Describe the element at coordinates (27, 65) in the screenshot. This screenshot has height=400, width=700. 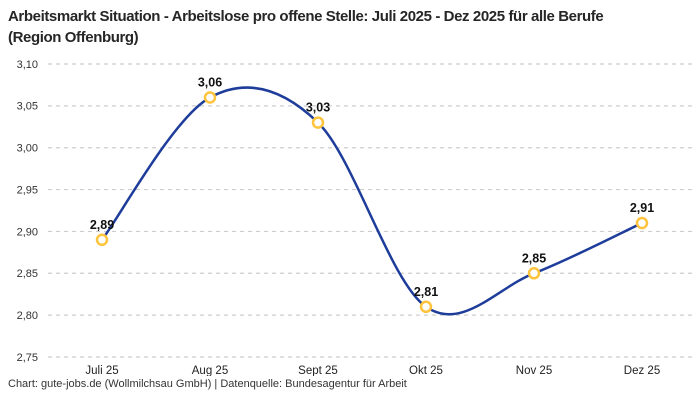
I see `y-tick-label: 3,10` at that location.